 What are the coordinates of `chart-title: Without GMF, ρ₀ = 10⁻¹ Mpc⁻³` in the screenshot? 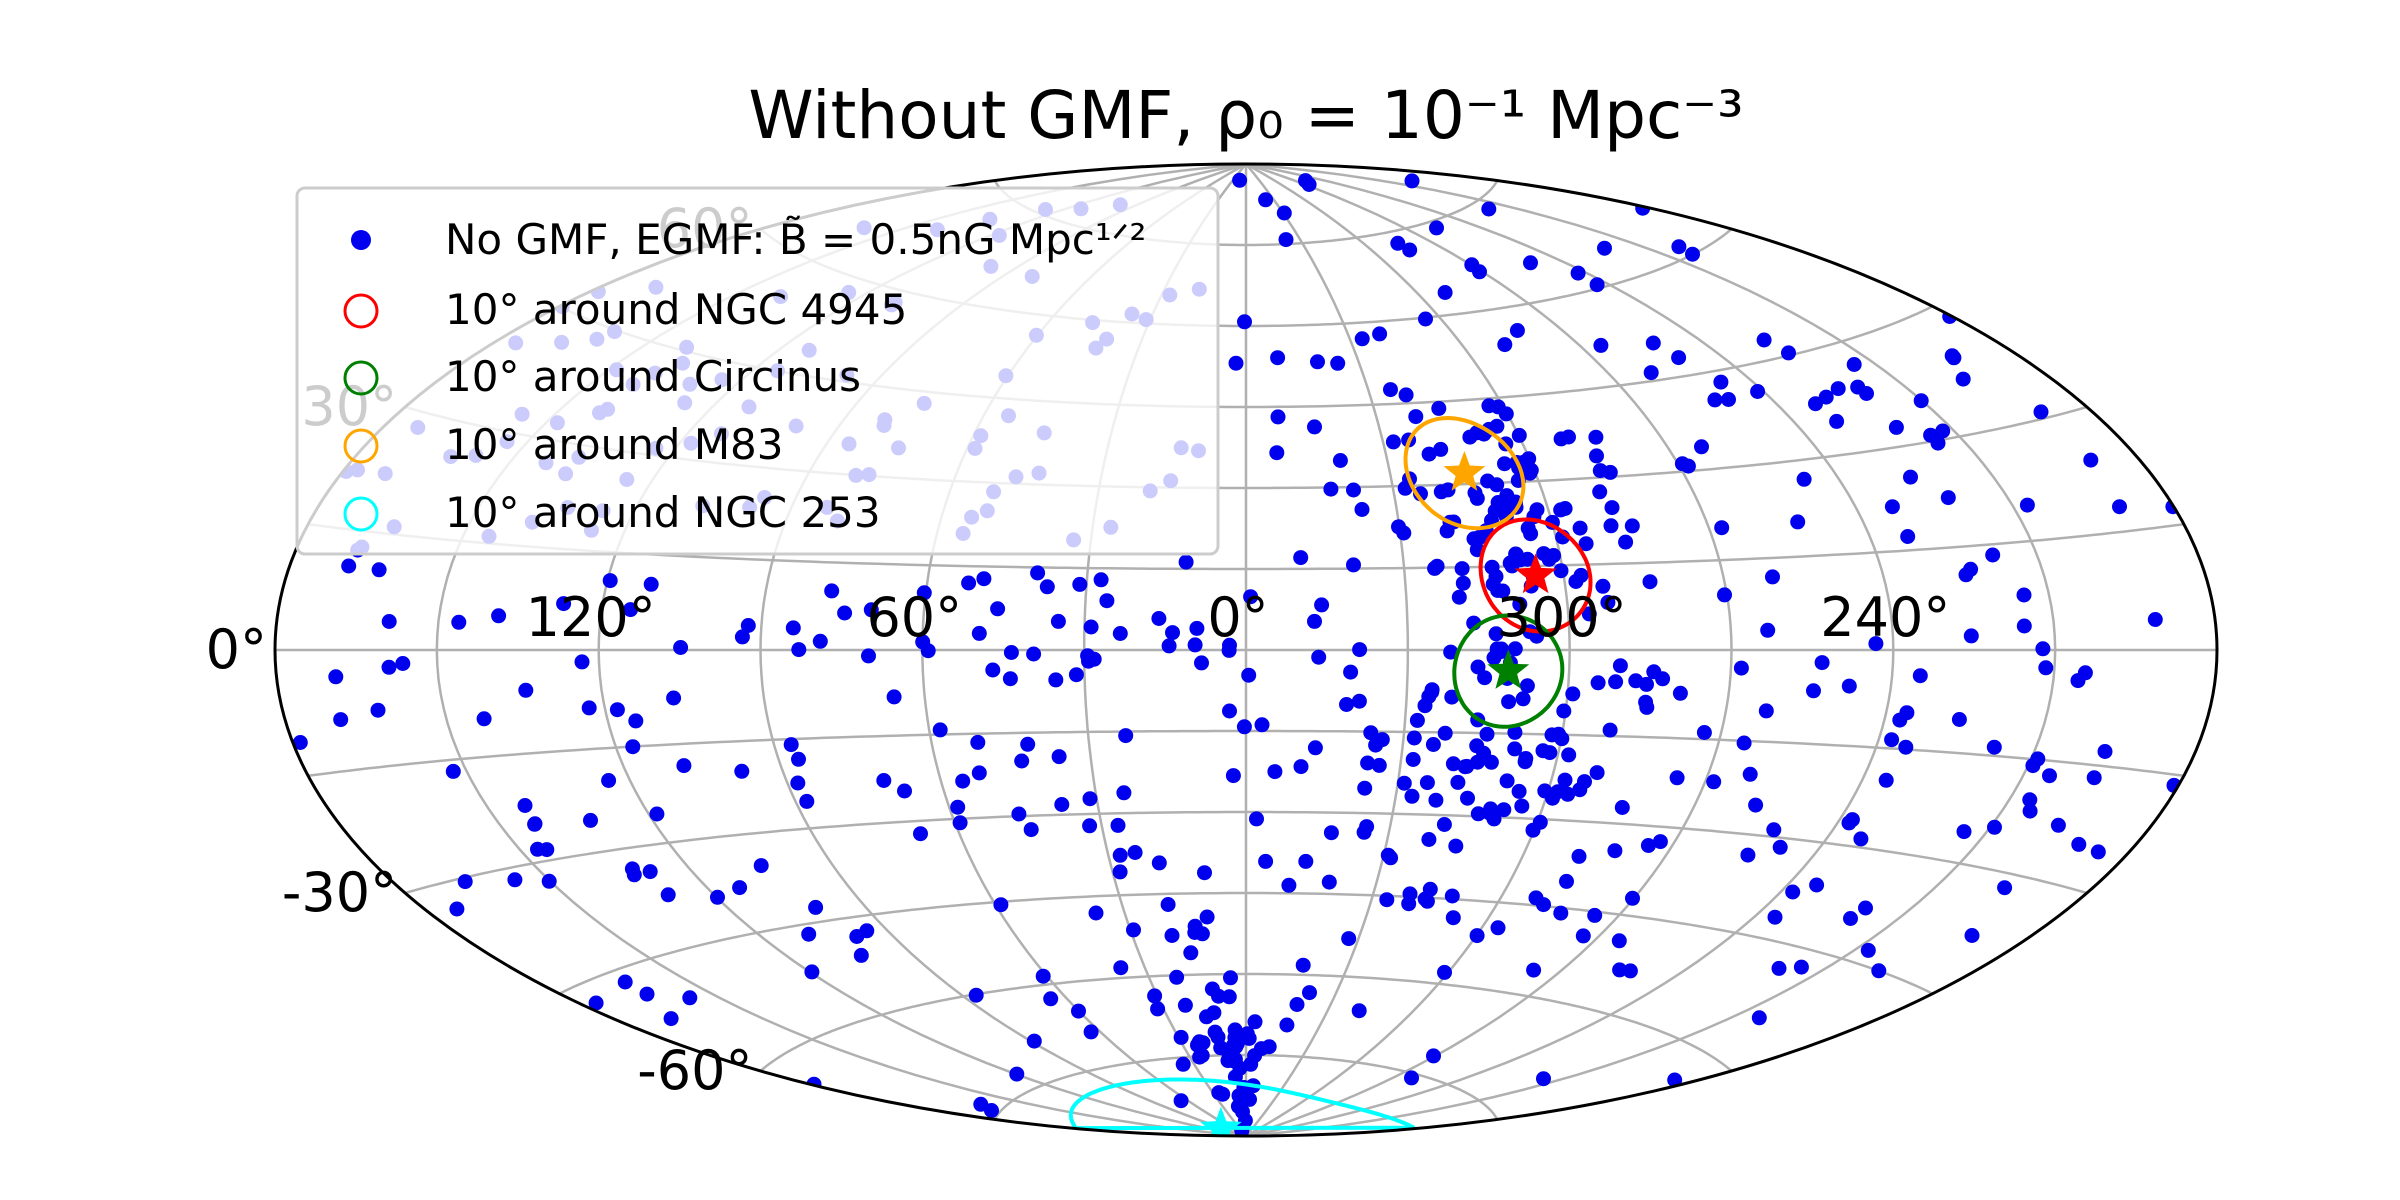 It's located at (1245, 115).